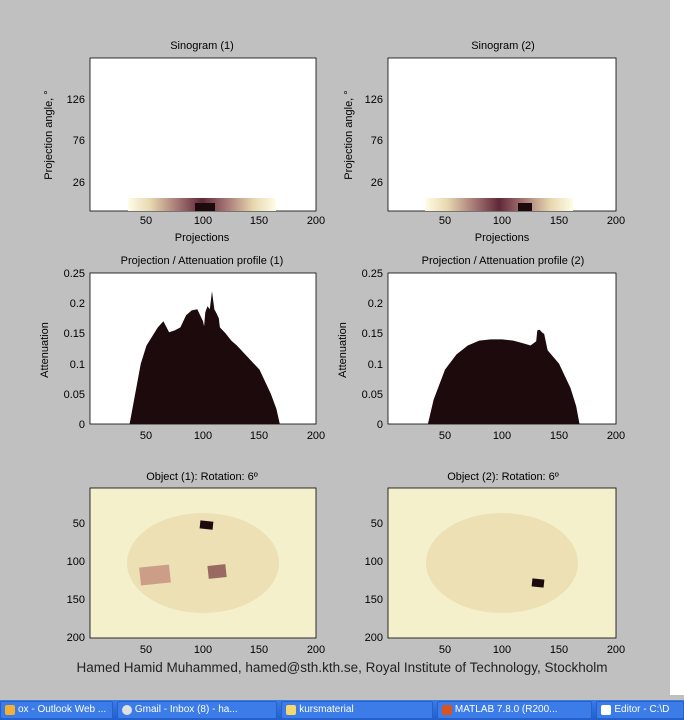 This screenshot has width=684, height=720. Describe the element at coordinates (503, 477) in the screenshot. I see `object-2-title: Object (2): Rotation: 6º` at that location.